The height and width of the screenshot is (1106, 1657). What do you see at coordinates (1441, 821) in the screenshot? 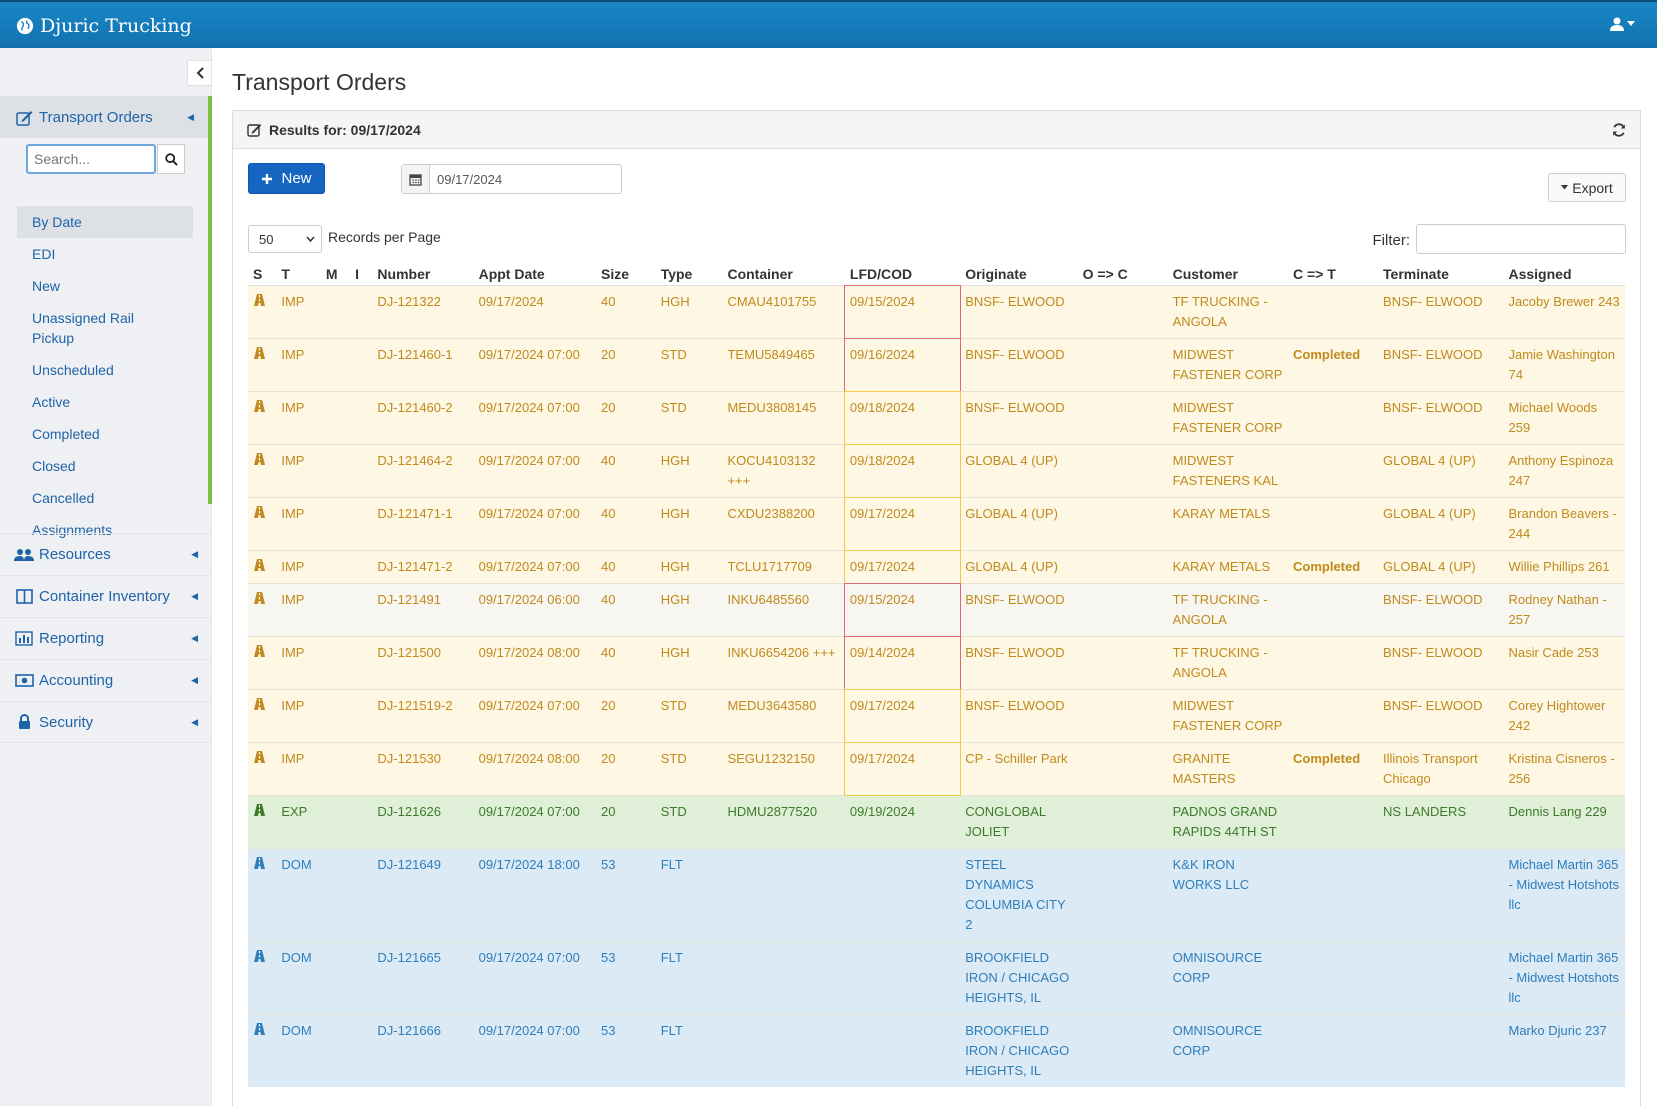
I see `cell-terminate: NS LANDERS` at bounding box center [1441, 821].